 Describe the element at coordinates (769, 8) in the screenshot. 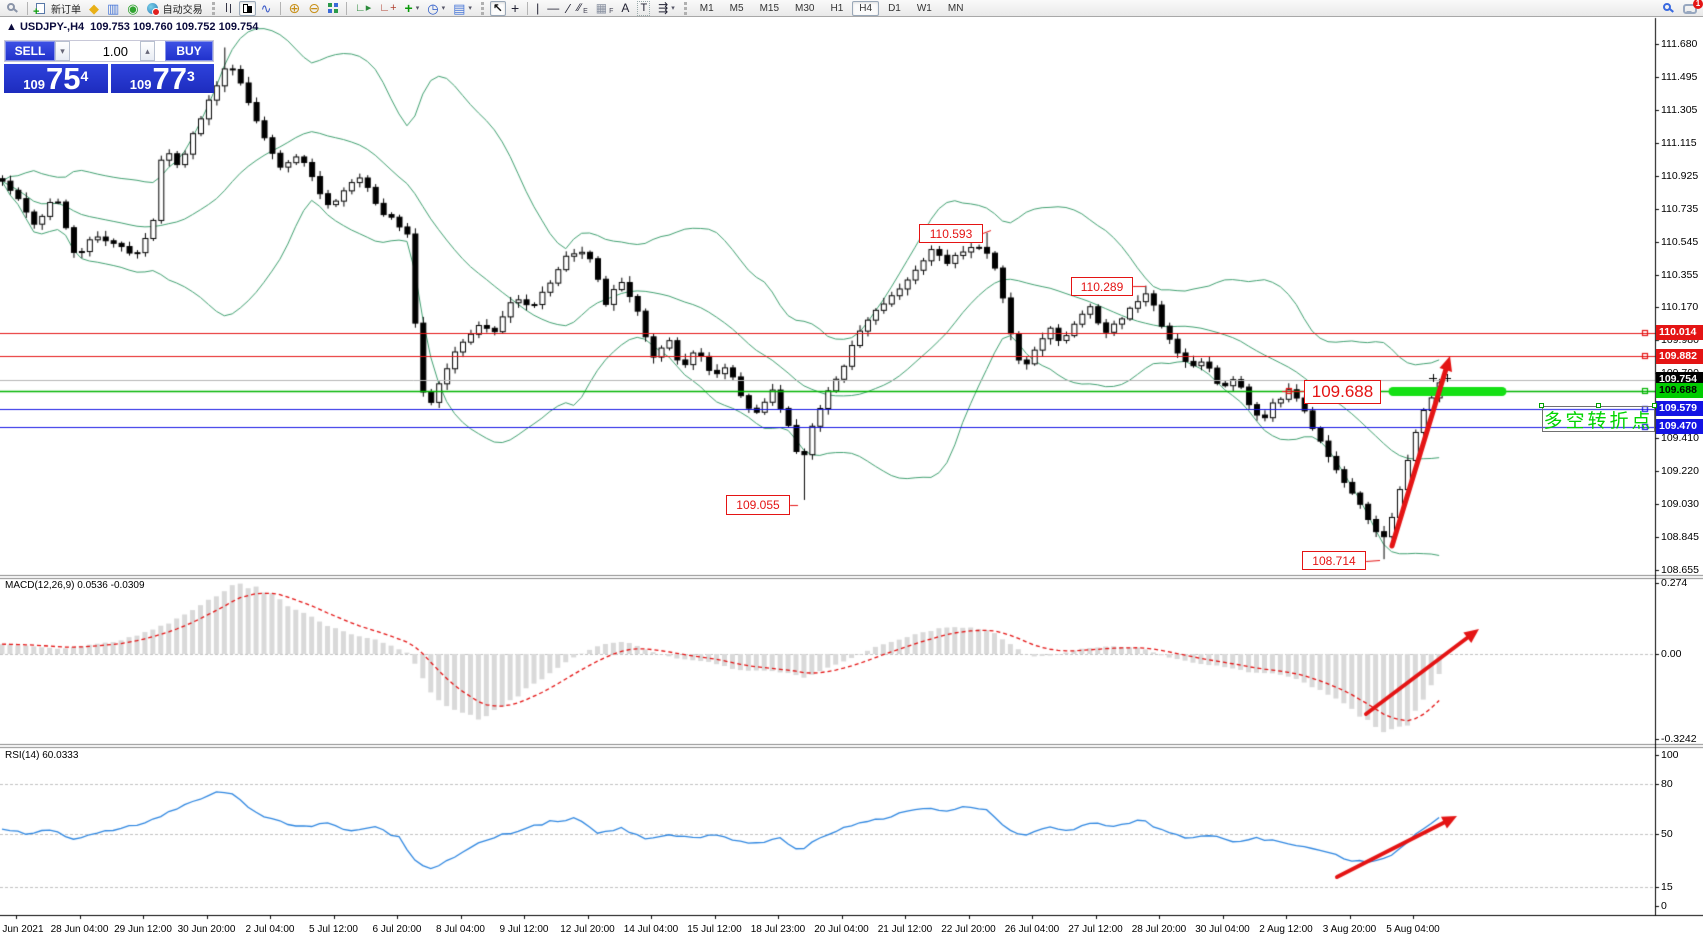

I see `timeframe-m15: M15` at that location.